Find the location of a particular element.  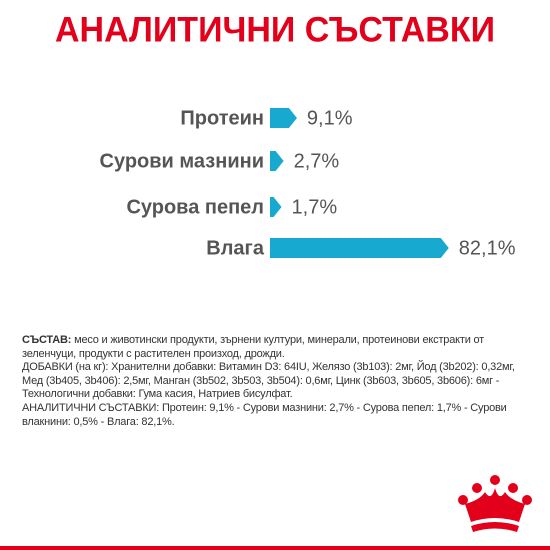

category-label: Сурови мазнини is located at coordinates (182, 161).